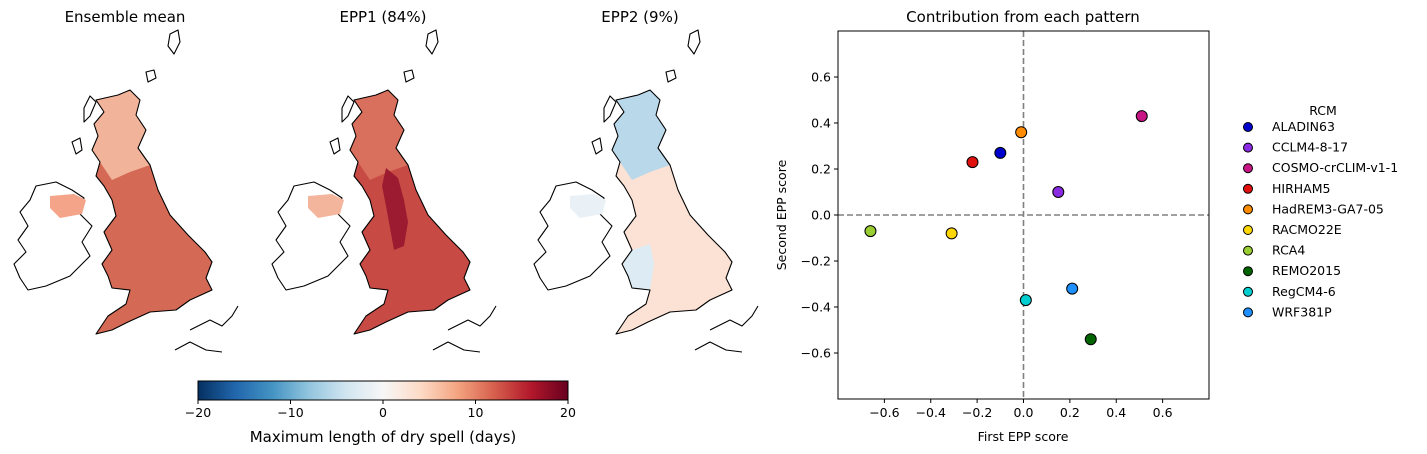 Image resolution: width=1427 pixels, height=454 pixels. I want to click on legend-label: RegCM4-6, so click(1304, 291).